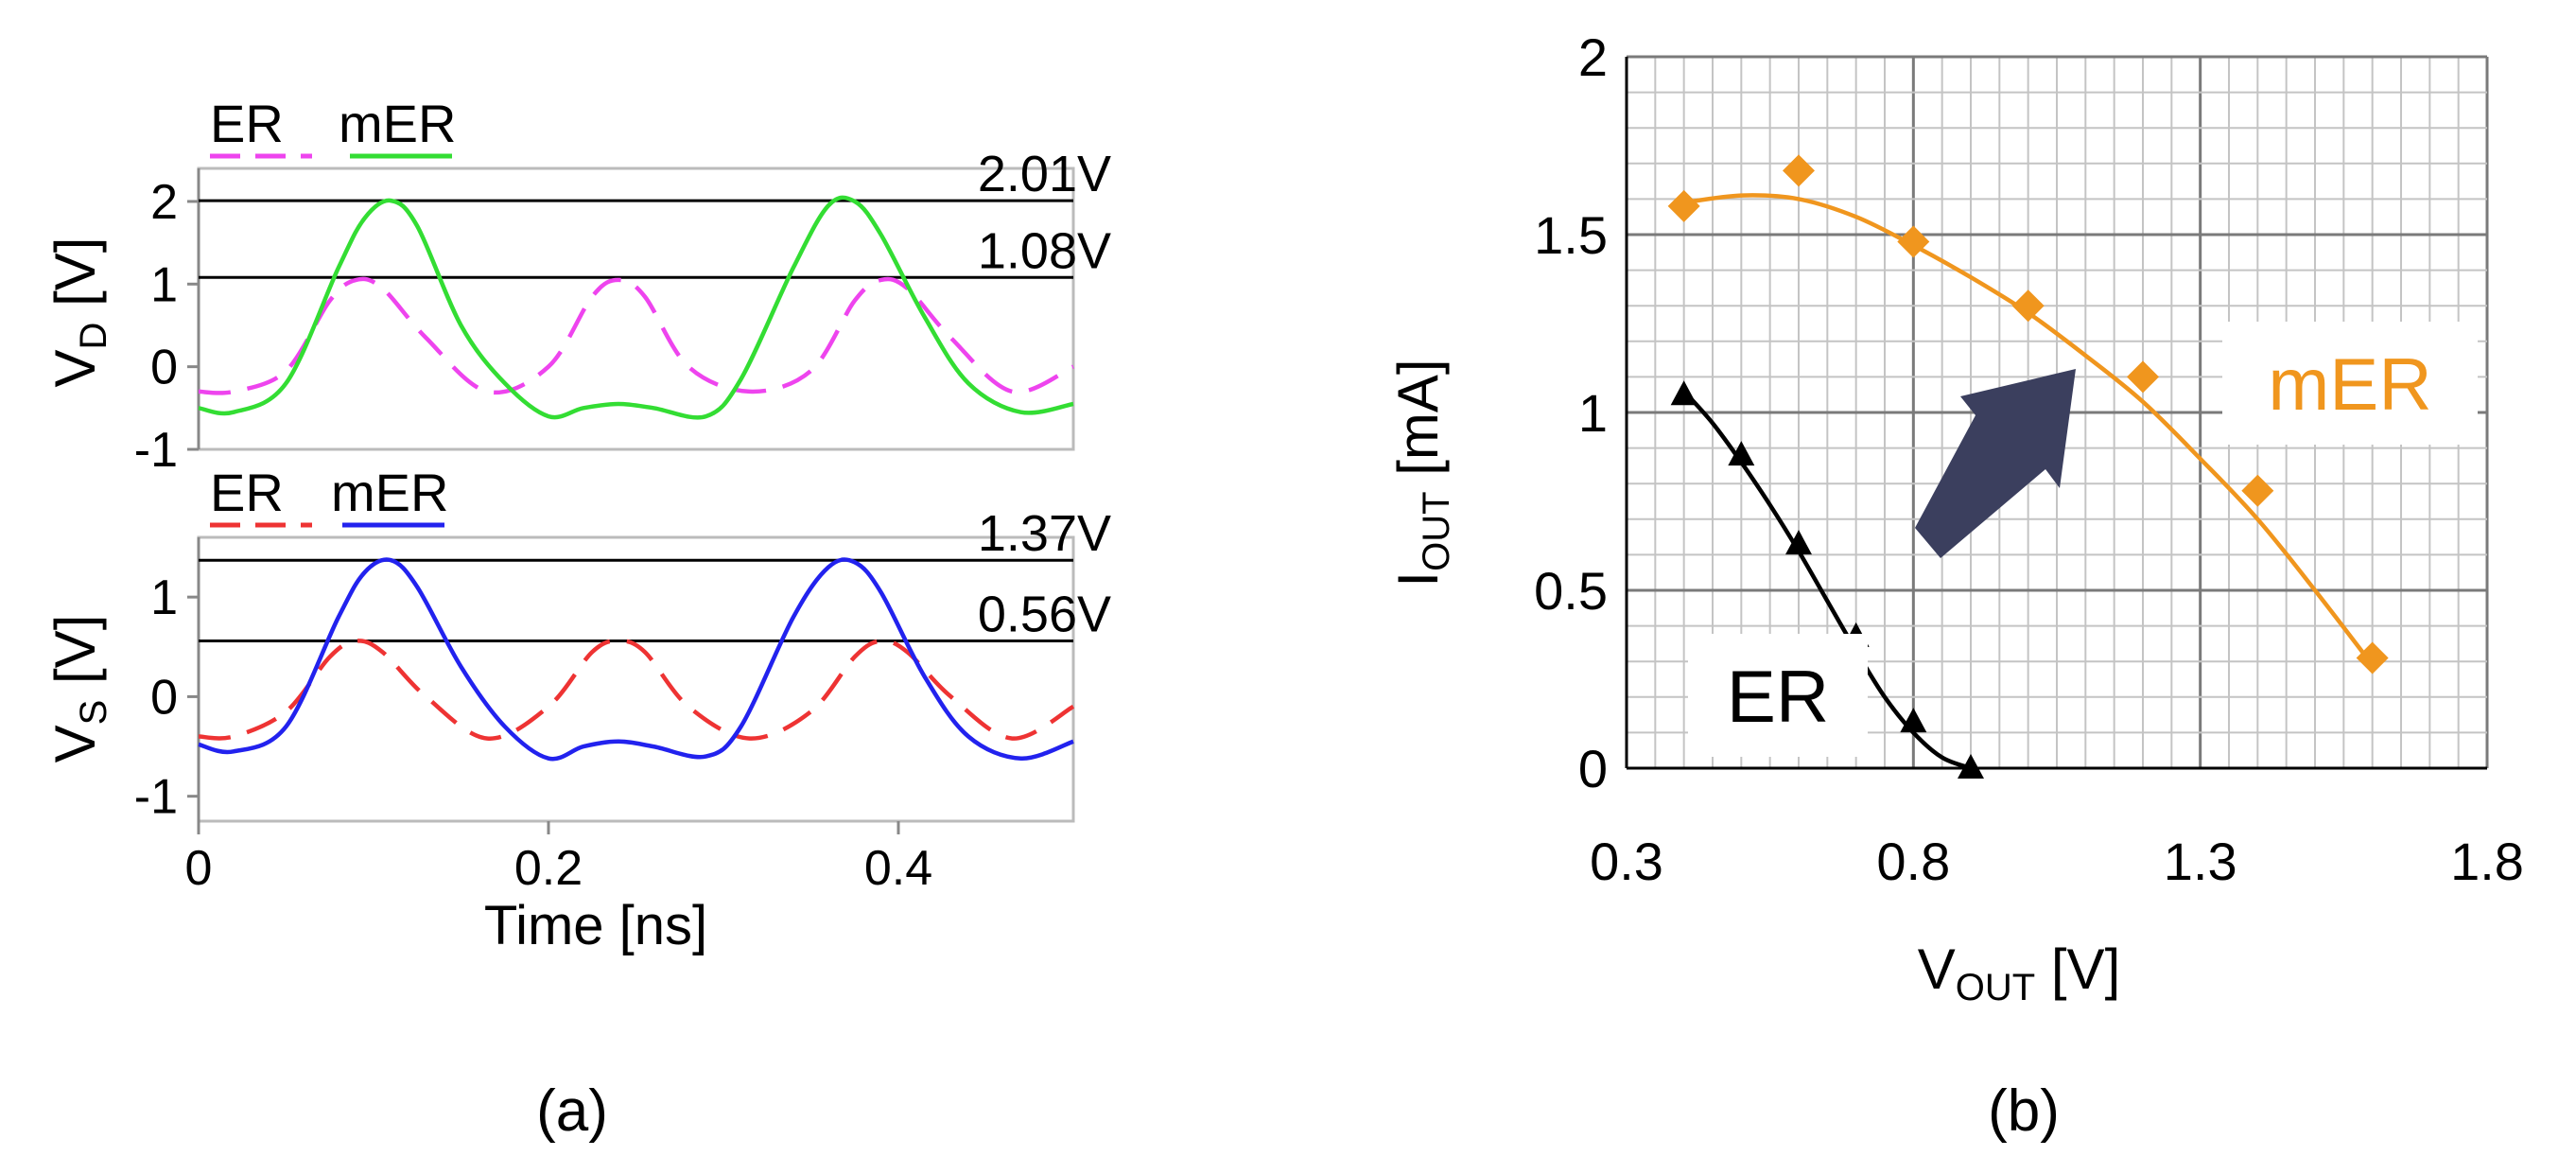  I want to click on bottom-series-mer-line, so click(636, 659).